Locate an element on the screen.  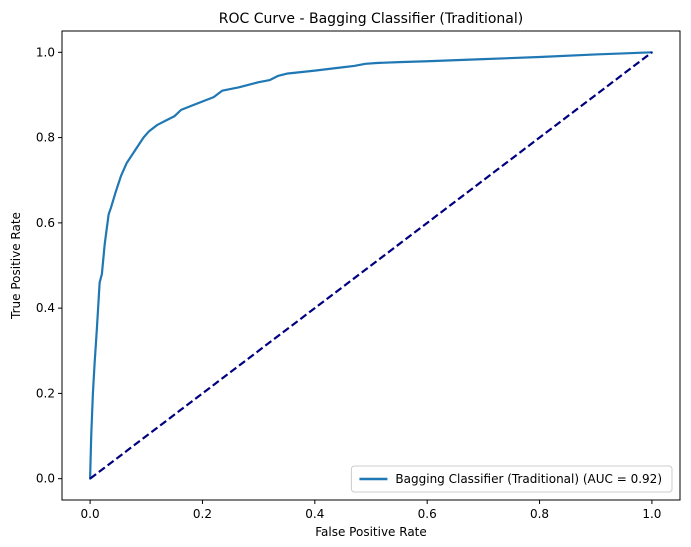
y-tick-label: 0.4 is located at coordinates (45, 308).